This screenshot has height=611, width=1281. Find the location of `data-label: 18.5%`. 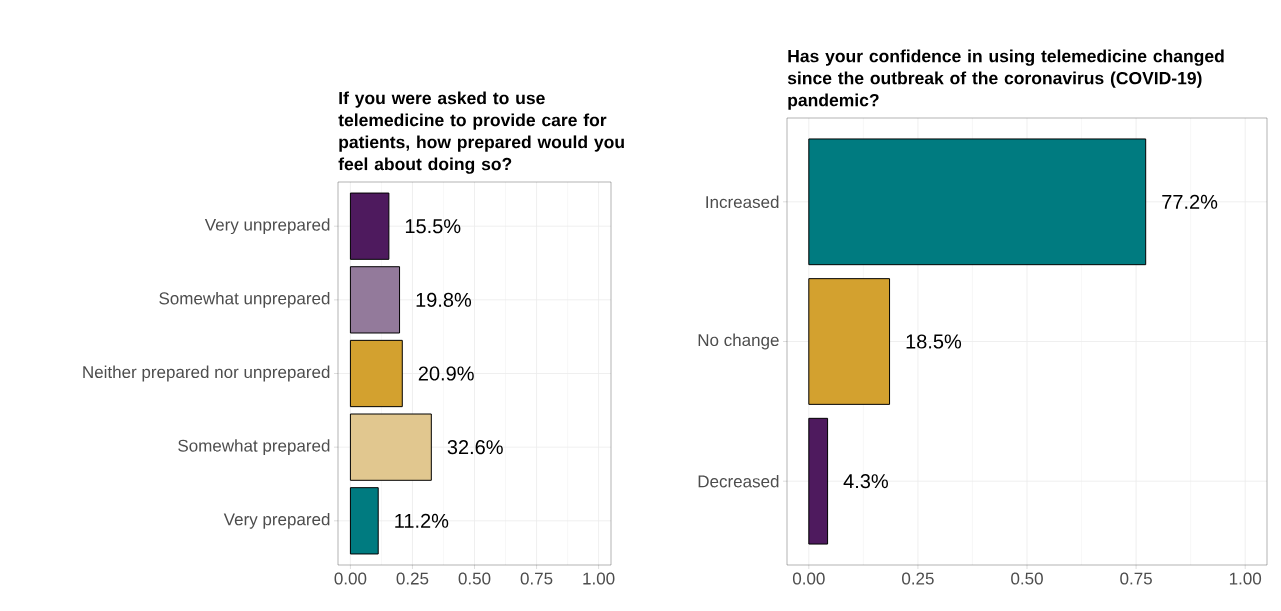

data-label: 18.5% is located at coordinates (934, 341).